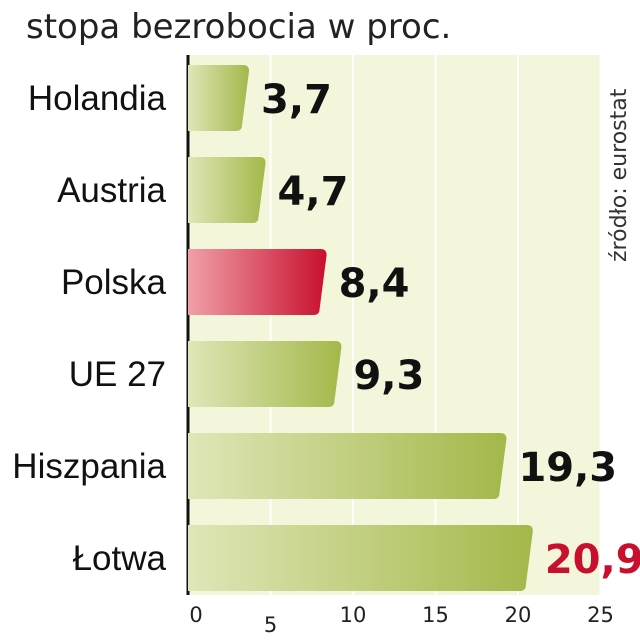  Describe the element at coordinates (353, 615) in the screenshot. I see `x-tick-label: 10` at that location.